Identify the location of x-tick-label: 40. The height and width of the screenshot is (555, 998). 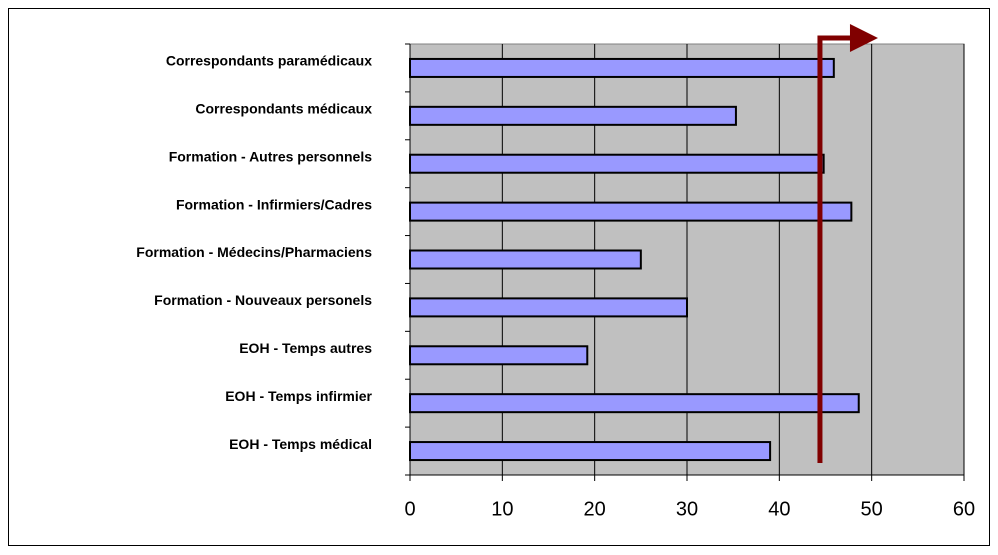
(779, 509).